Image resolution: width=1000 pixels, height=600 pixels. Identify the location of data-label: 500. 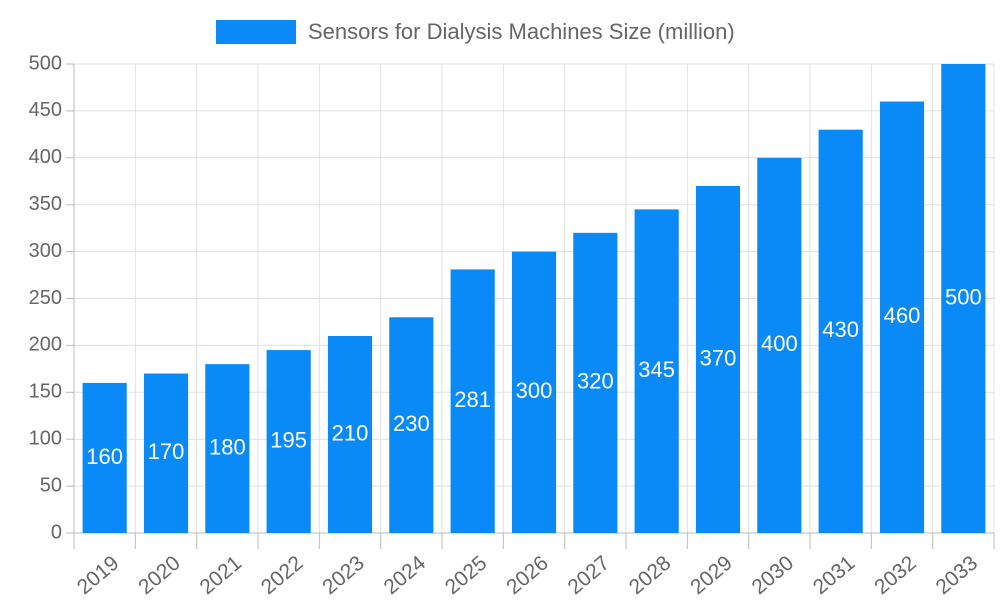
(963, 296).